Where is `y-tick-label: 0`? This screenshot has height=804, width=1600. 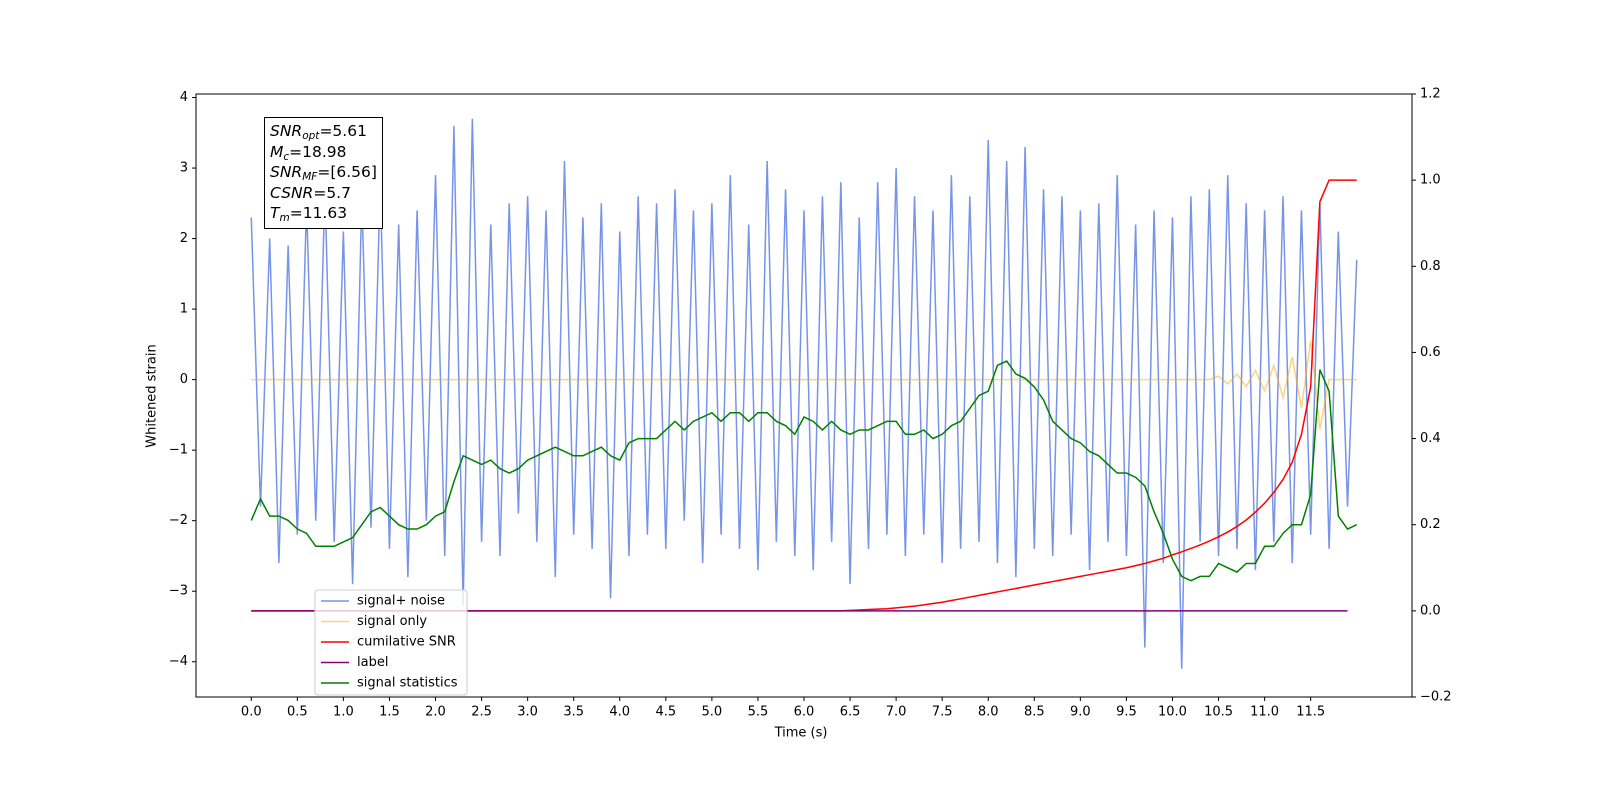
y-tick-label: 0 is located at coordinates (184, 379).